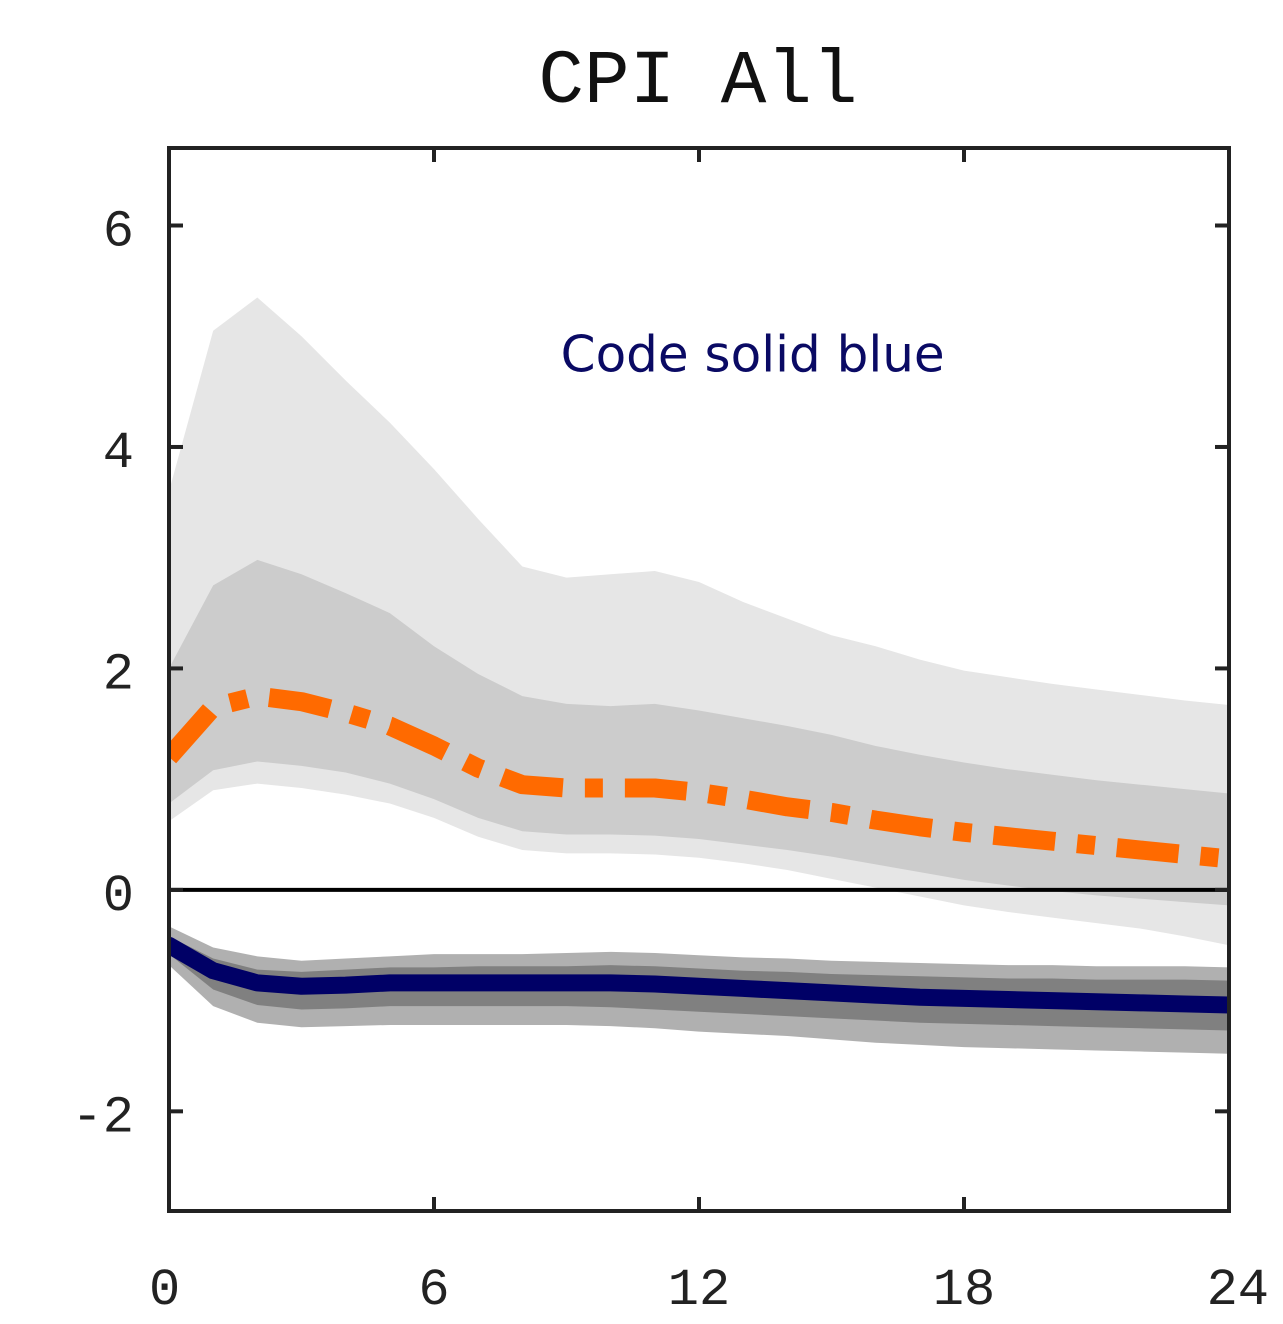 This screenshot has width=1283, height=1324. I want to click on series-1-line, so click(699, 975).